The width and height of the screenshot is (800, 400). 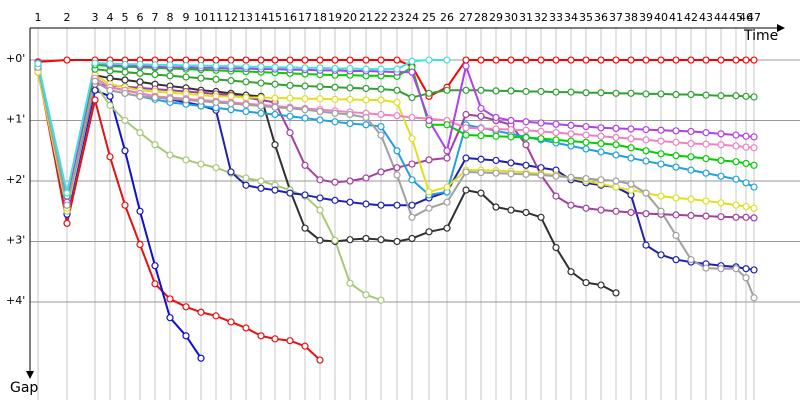 I want to click on x-tick-label: 42, so click(x=691, y=17).